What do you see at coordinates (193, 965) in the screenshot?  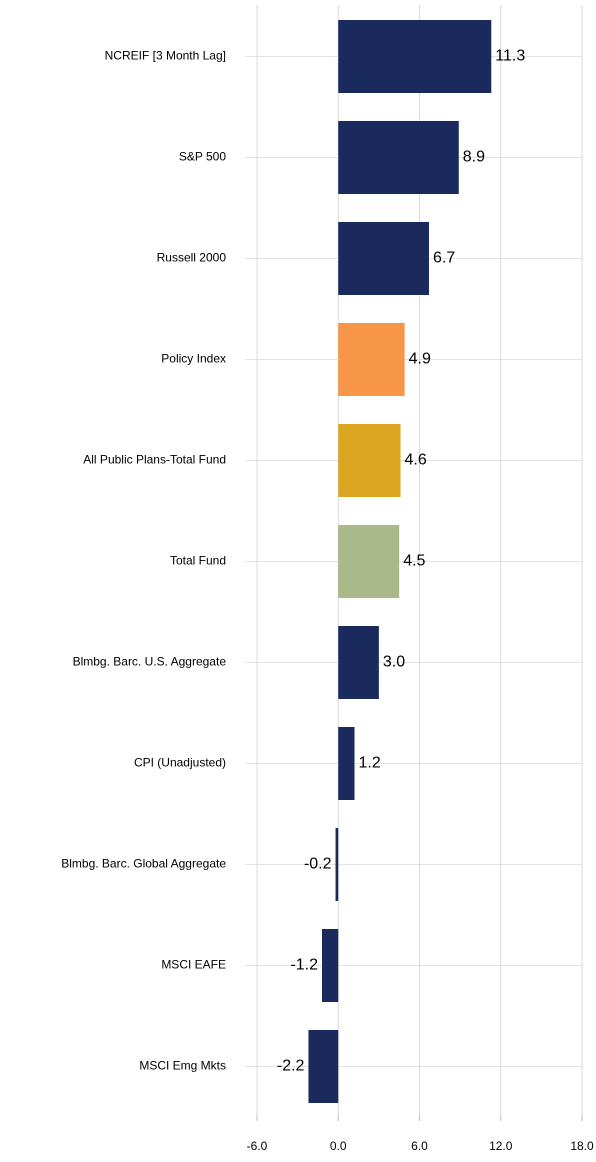 I see `category-label: MSCI EAFE` at bounding box center [193, 965].